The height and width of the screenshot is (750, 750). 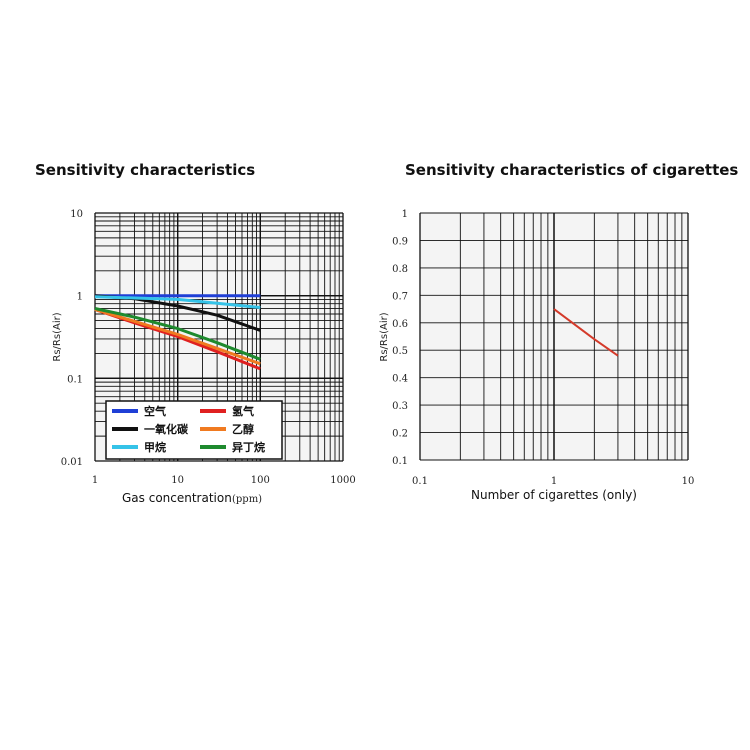 What do you see at coordinates (400, 379) in the screenshot?
I see `right-y-tick-label: 0.4` at bounding box center [400, 379].